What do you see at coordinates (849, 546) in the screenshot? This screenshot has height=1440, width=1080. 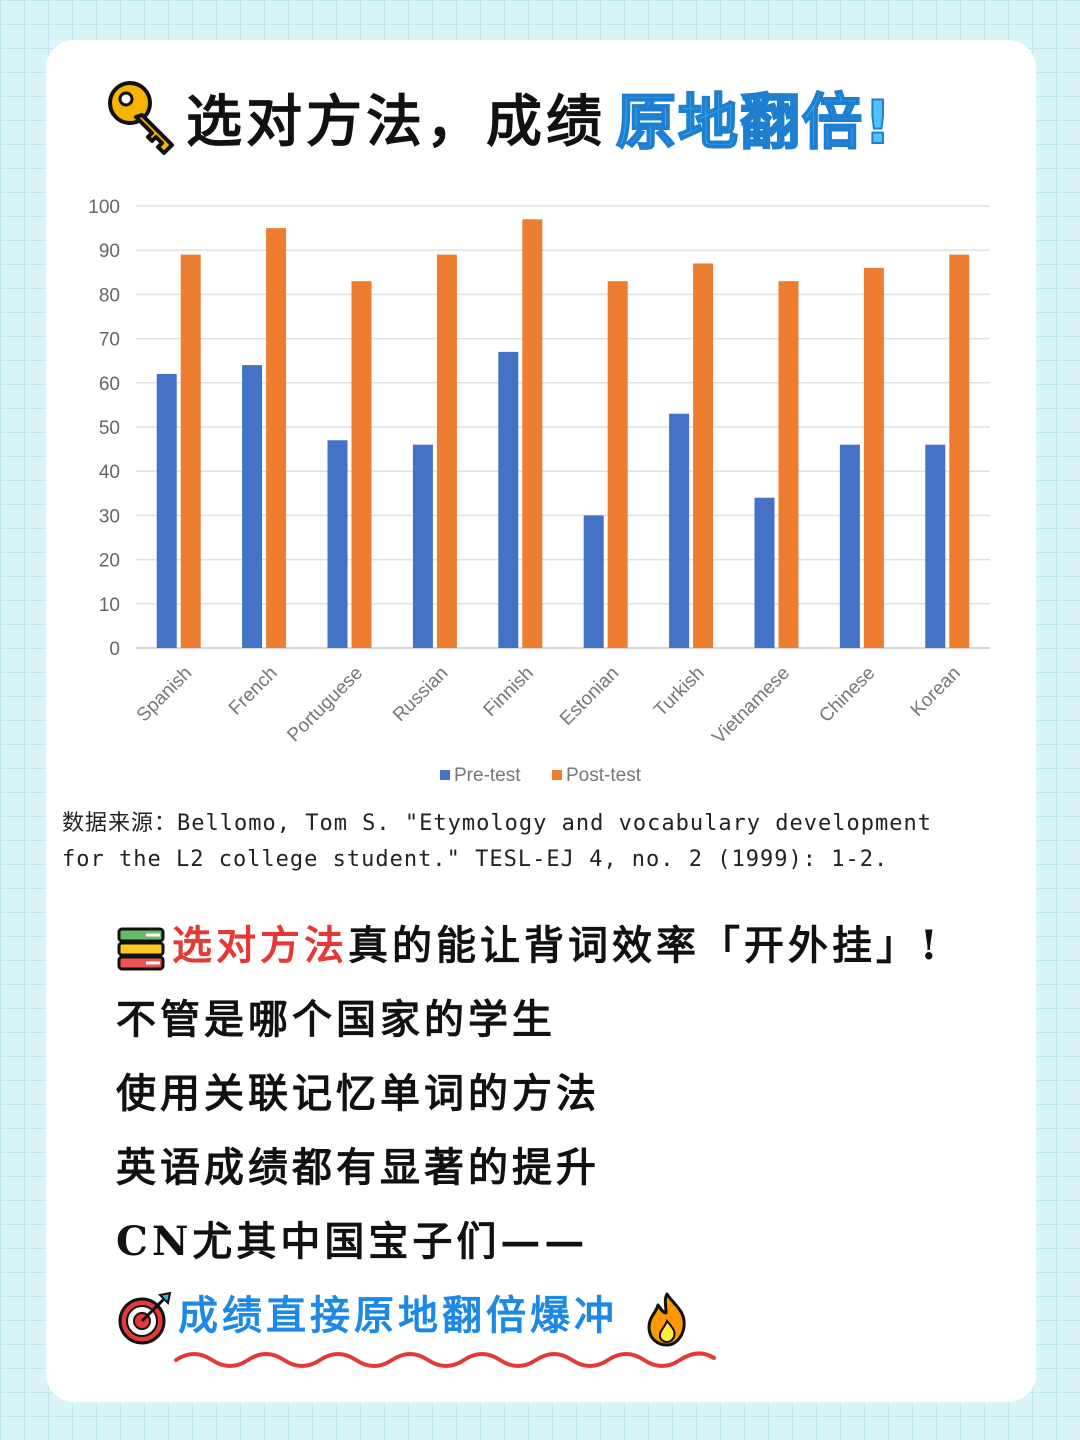 I see `bar-pre-test-chinese` at bounding box center [849, 546].